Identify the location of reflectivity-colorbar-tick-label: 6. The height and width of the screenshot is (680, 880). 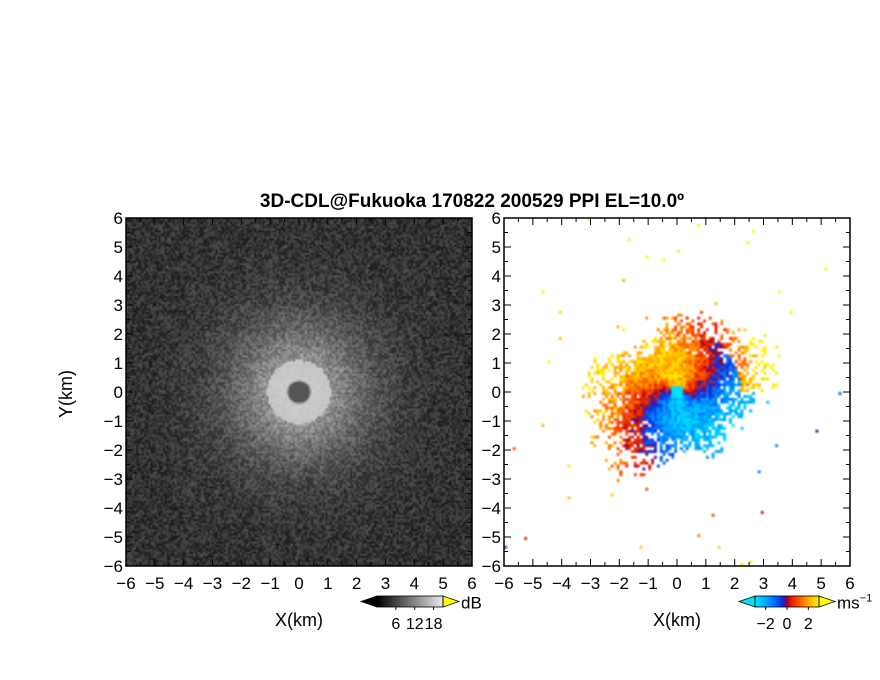
(395, 624).